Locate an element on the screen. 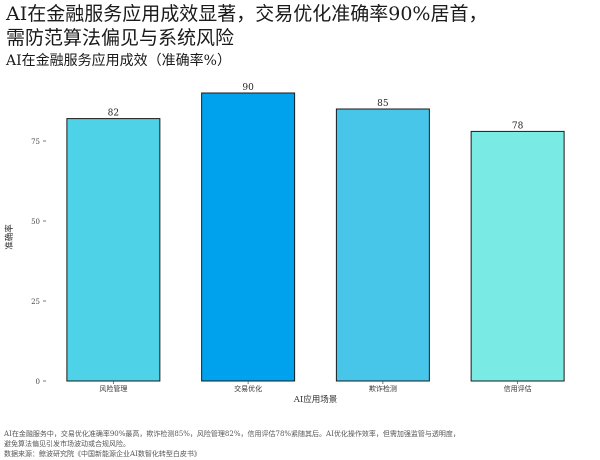 Image resolution: width=600 pixels, height=460 pixels. y-axis-label: 准确率 is located at coordinates (9, 237).